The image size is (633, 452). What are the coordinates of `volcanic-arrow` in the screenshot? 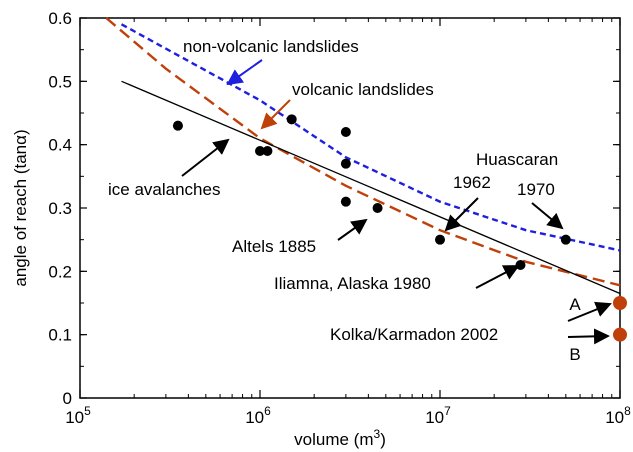 It's located at (275, 114).